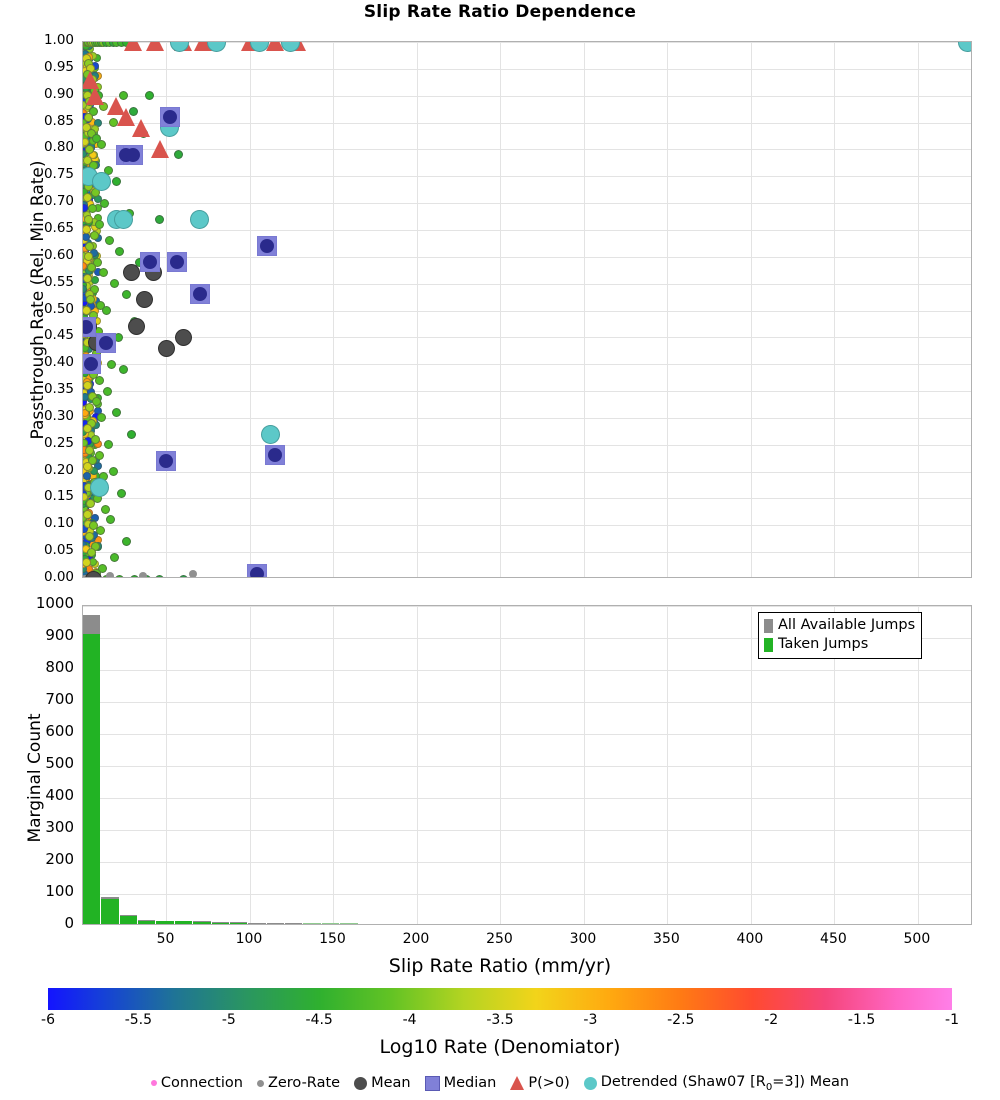  Describe the element at coordinates (409, 1020) in the screenshot. I see `colorbar-tick-label: -4` at that location.